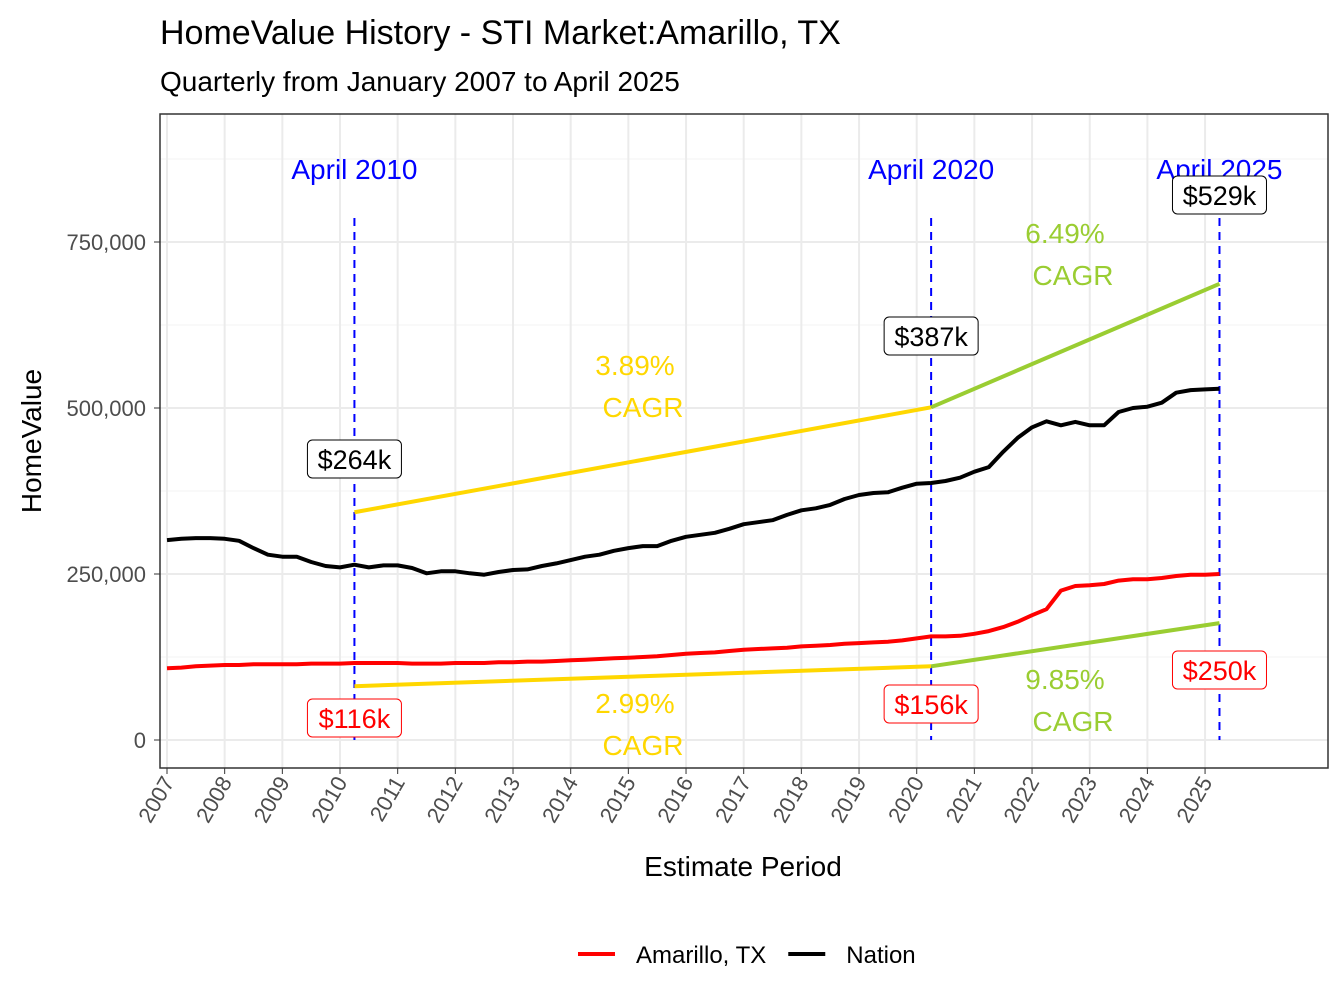 Image resolution: width=1344 pixels, height=1008 pixels. I want to click on cagr-rate-label: 3.89%, so click(634, 365).